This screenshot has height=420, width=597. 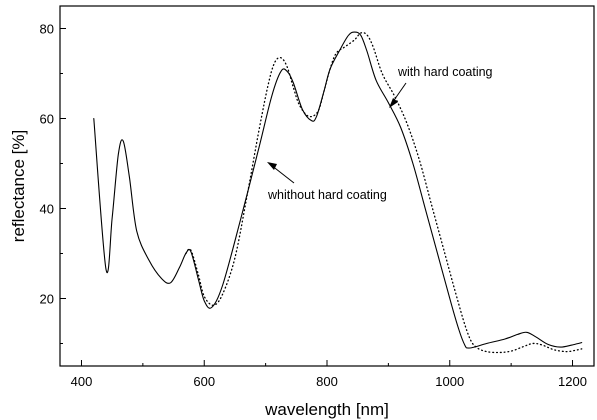 What do you see at coordinates (47, 299) in the screenshot?
I see `y-tick-label: 20` at bounding box center [47, 299].